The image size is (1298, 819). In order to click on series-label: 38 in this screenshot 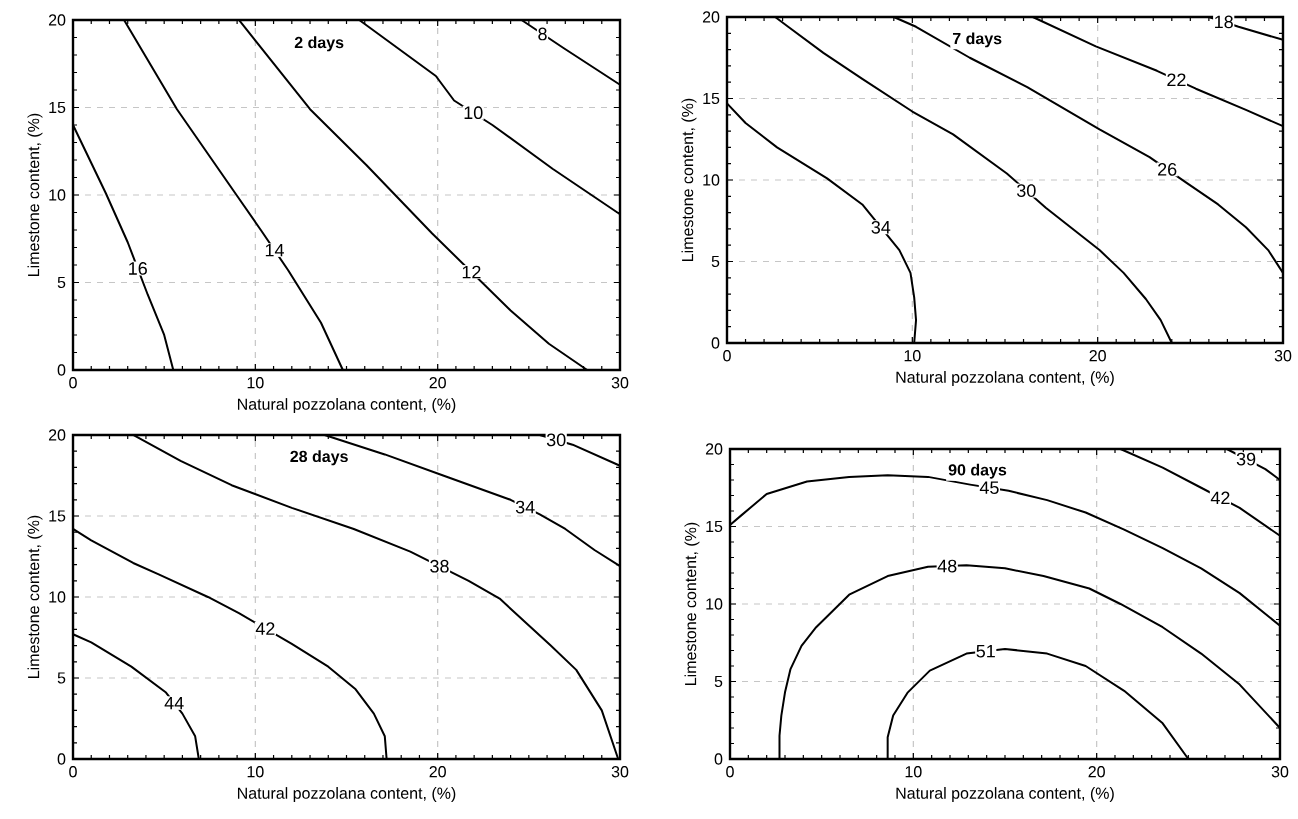, I will do `click(439, 566)`.